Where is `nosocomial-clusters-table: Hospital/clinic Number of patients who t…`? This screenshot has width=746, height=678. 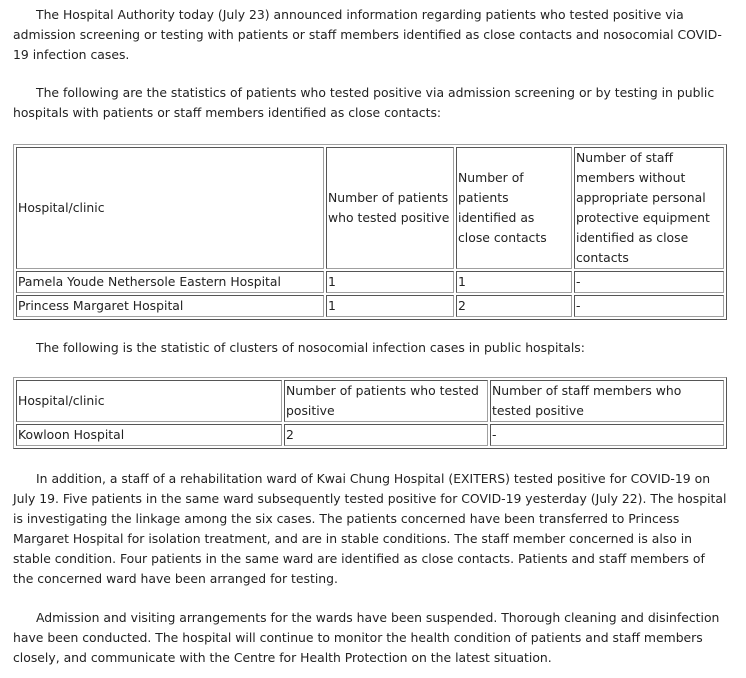 nosocomial-clusters-table: Hospital/clinic Number of patients who t… is located at coordinates (370, 413).